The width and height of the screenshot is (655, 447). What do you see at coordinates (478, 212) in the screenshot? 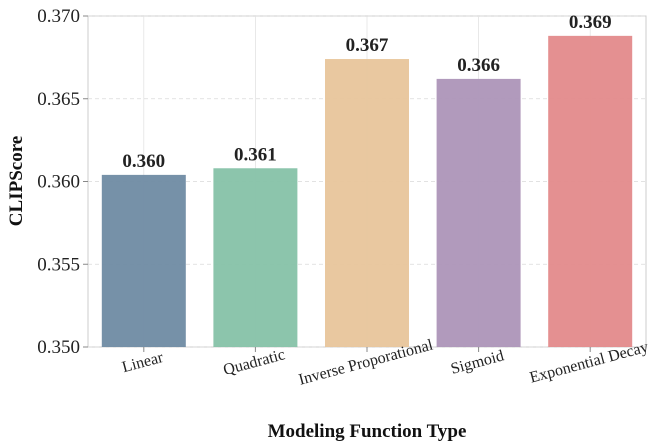
I see `bar-sigmoid` at bounding box center [478, 212].